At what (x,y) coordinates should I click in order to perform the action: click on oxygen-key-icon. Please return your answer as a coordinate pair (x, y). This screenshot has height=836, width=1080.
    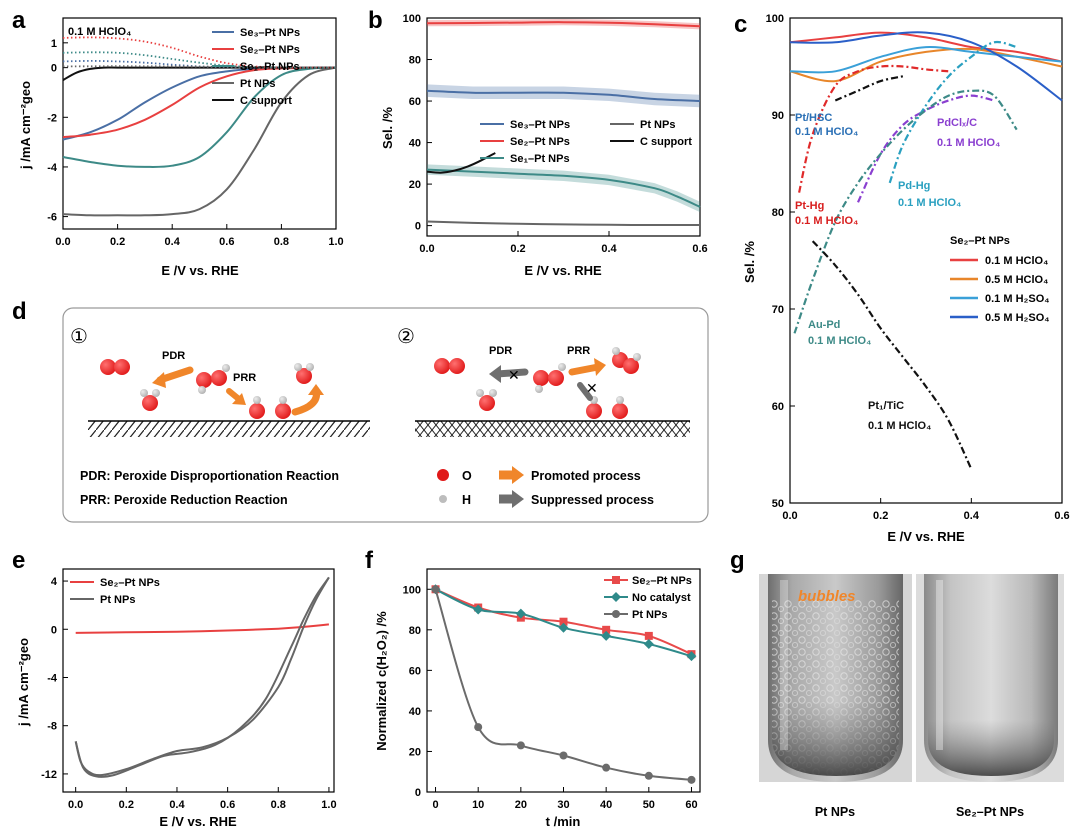
    Looking at the image, I should click on (443, 475).